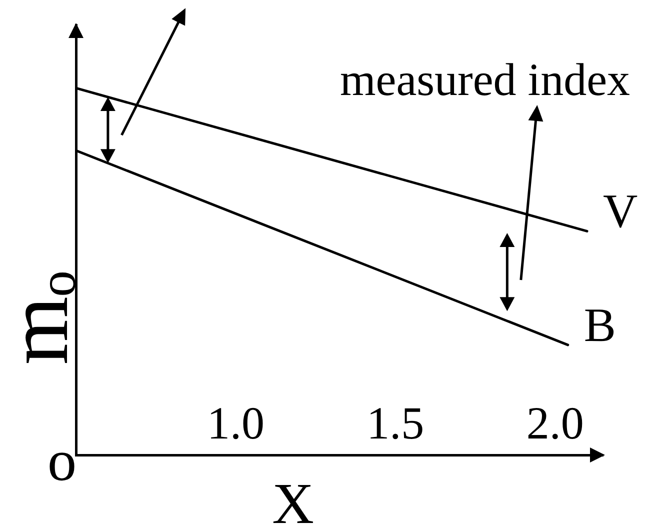 The image size is (654, 528). Describe the element at coordinates (62, 460) in the screenshot. I see `annotation: o` at that location.